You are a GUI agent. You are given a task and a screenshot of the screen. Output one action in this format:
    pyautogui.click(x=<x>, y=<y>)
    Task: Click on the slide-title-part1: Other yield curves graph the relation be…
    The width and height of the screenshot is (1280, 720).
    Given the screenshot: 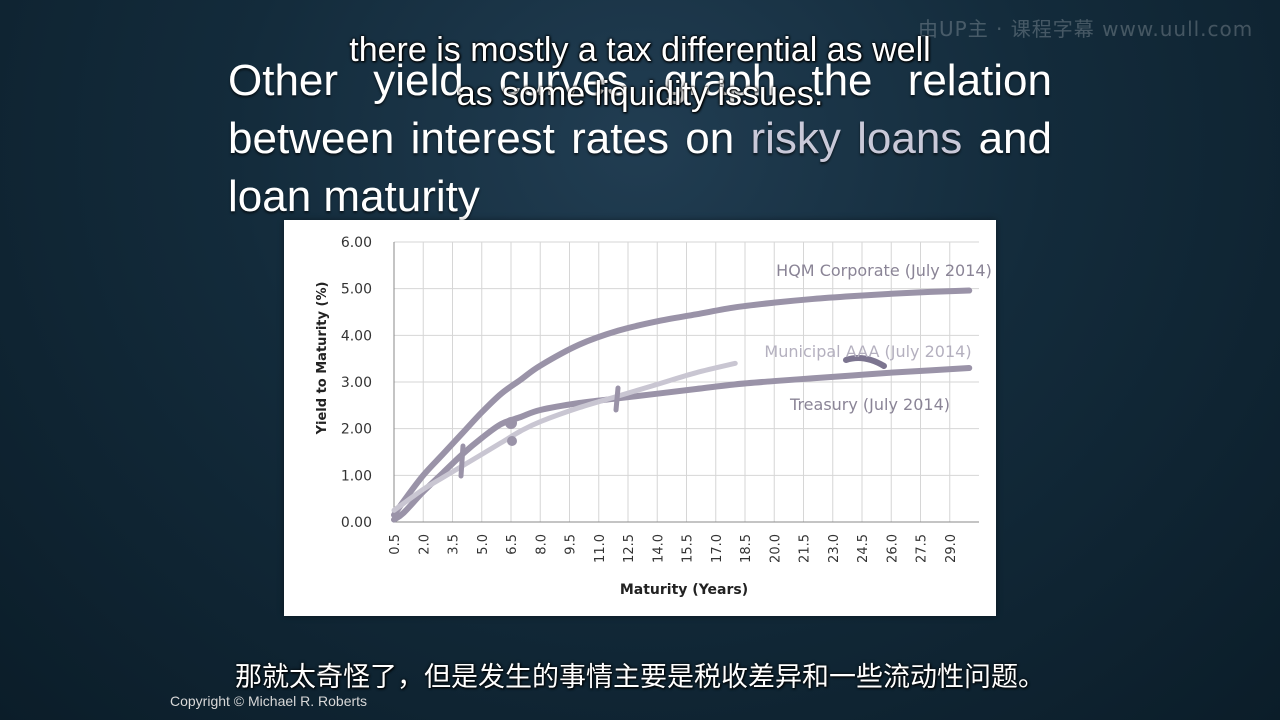 What is the action you would take?
    pyautogui.click(x=640, y=109)
    